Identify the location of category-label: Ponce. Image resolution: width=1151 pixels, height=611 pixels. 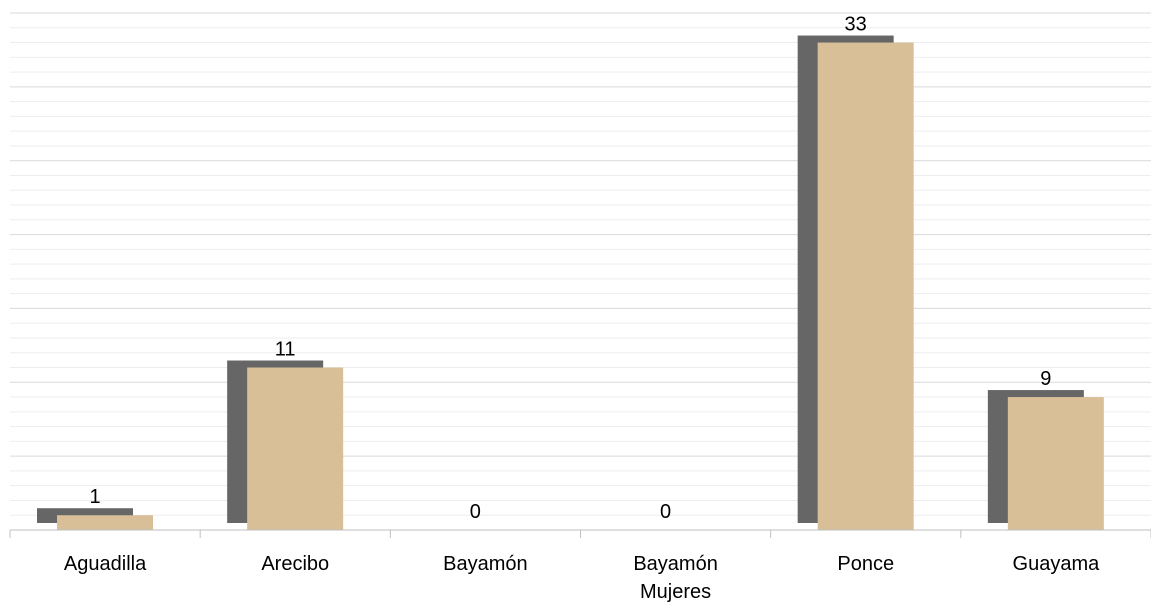
(865, 564).